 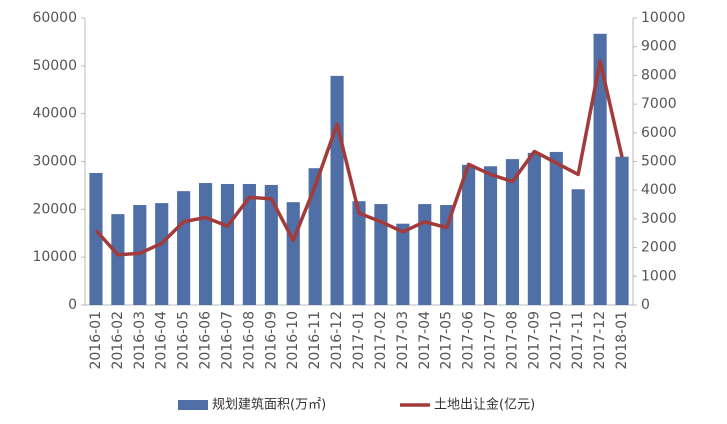 What do you see at coordinates (403, 340) in the screenshot?
I see `x-tick-label: 2017-03` at bounding box center [403, 340].